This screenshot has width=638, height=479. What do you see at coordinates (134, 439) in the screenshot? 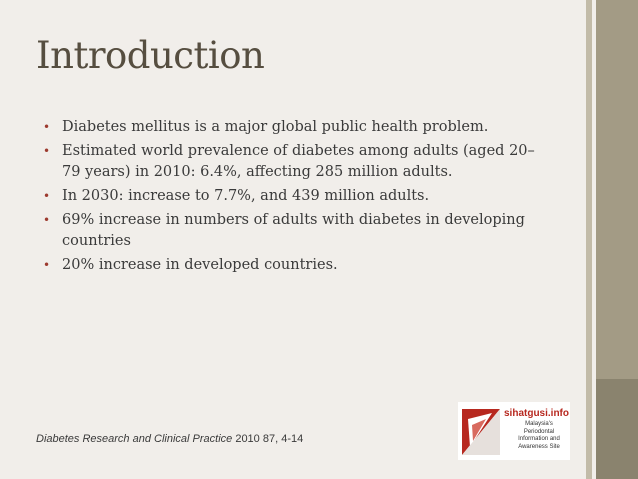
I see `citation-journal: Diabetes Research and Clinical Practice` at bounding box center [134, 439].